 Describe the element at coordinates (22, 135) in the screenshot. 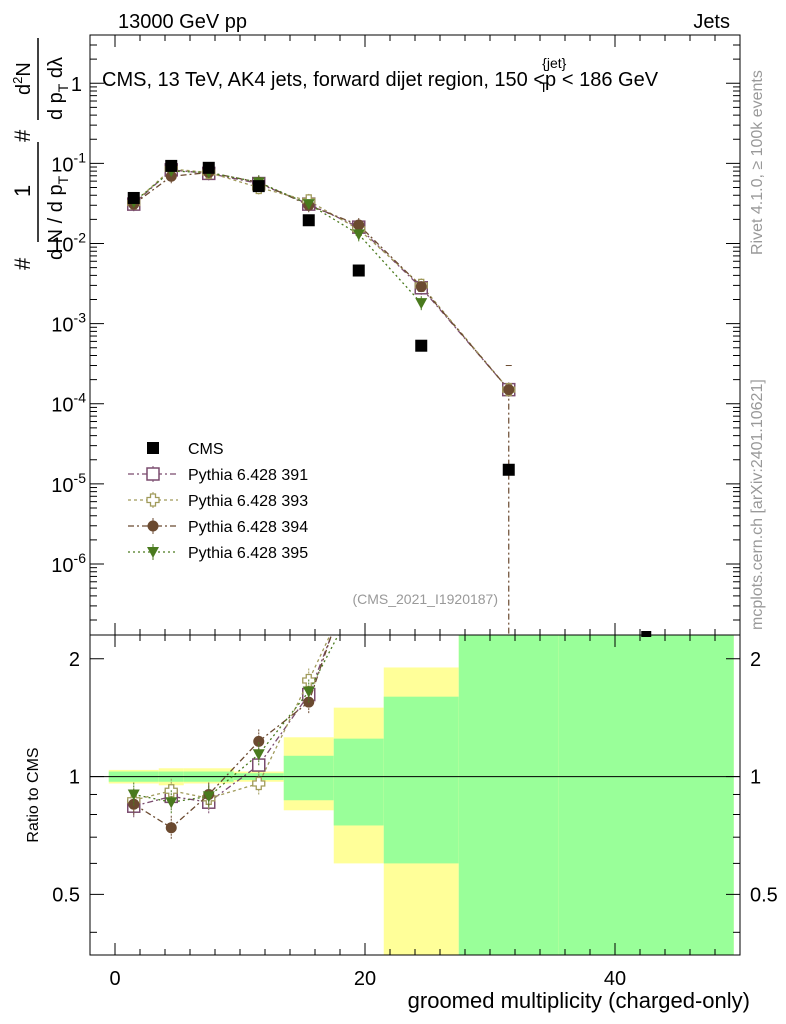

I see `ylabel-hash-2: #` at that location.